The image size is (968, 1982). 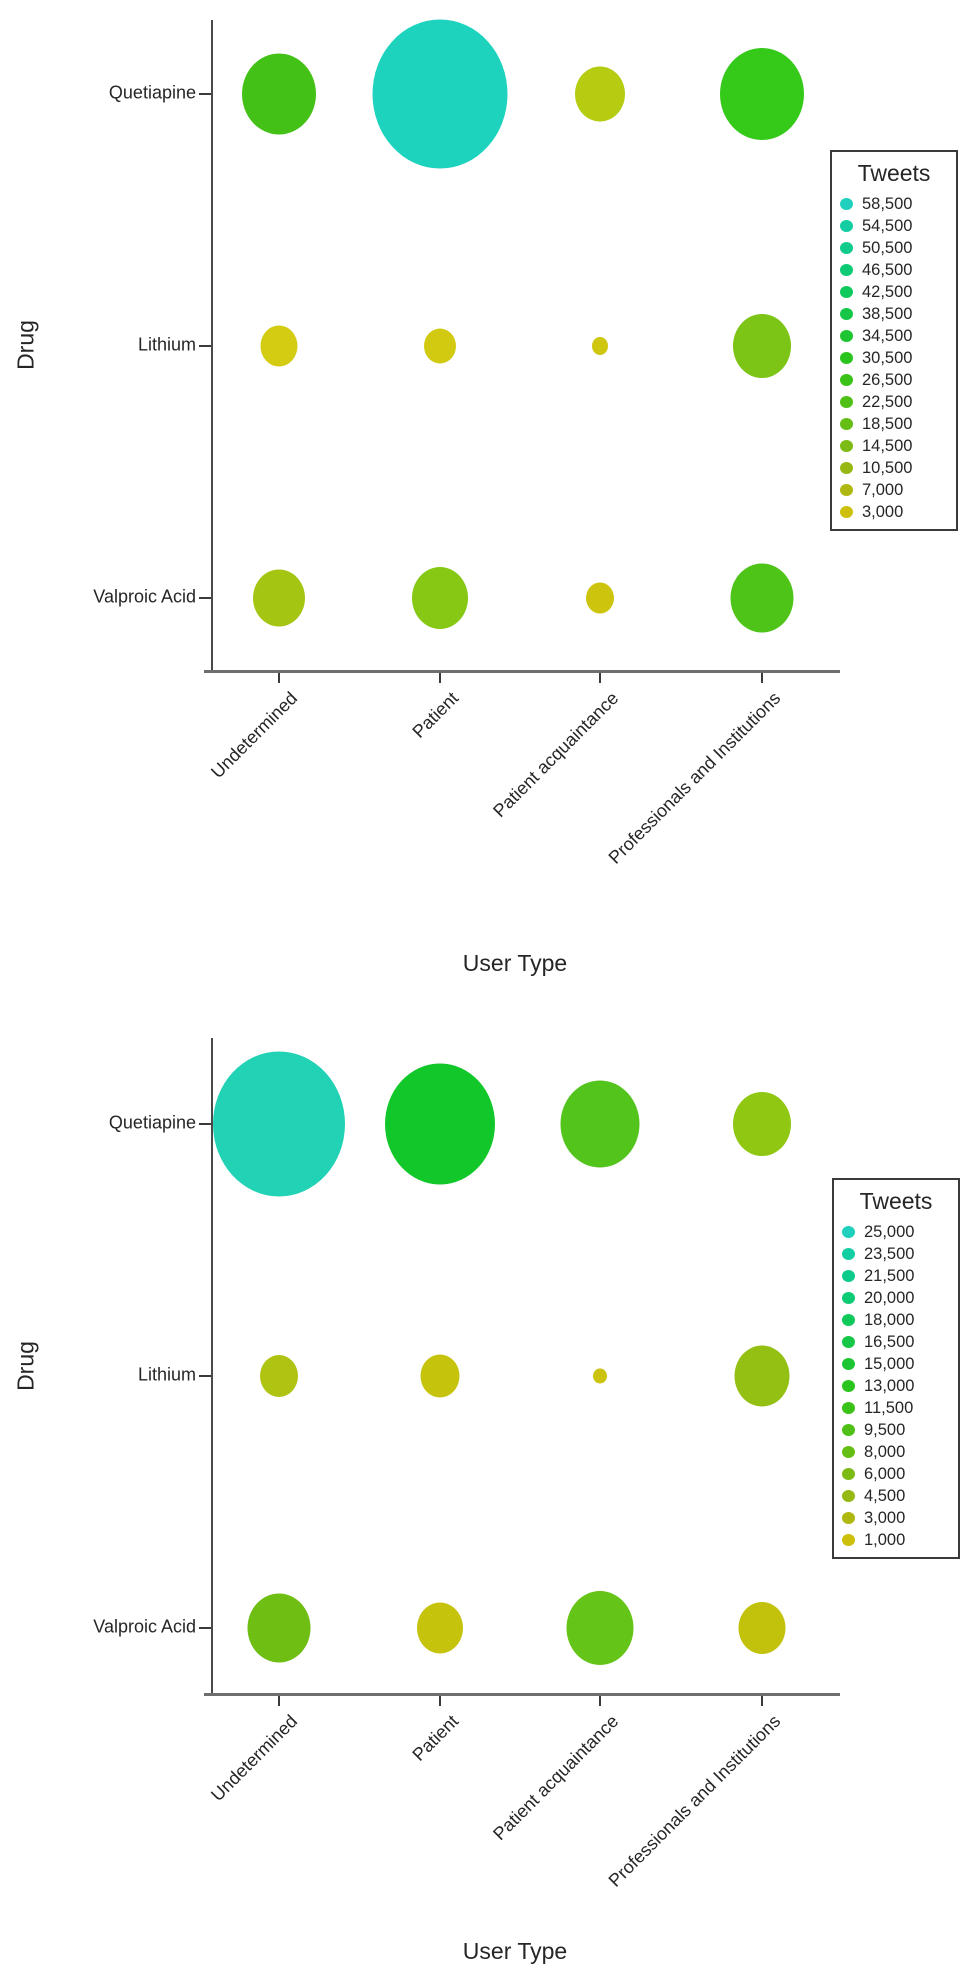 I want to click on legend-item: 26,500, so click(x=894, y=380).